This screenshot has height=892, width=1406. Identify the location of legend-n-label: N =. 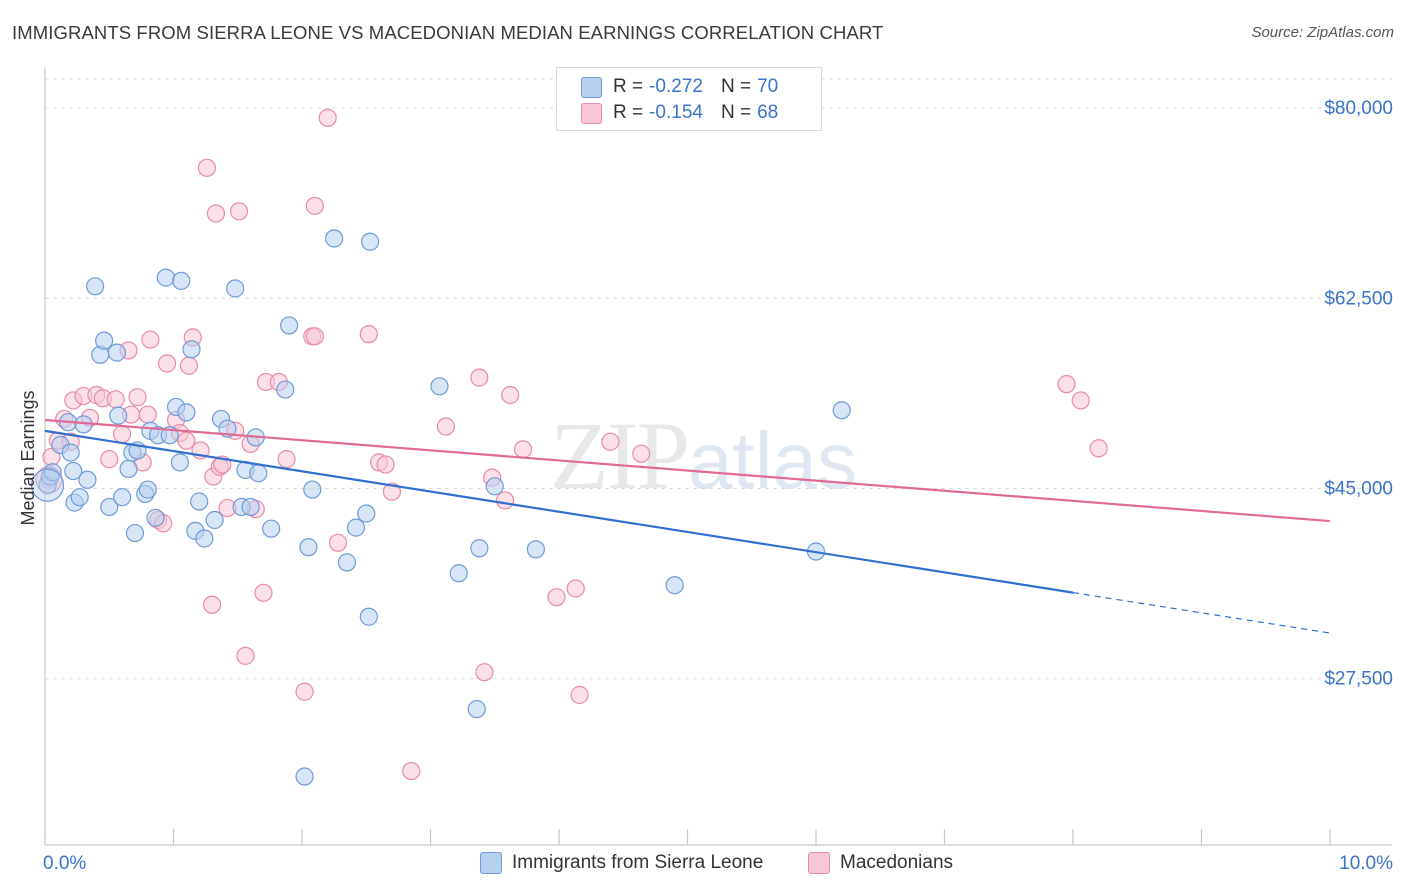
(736, 86).